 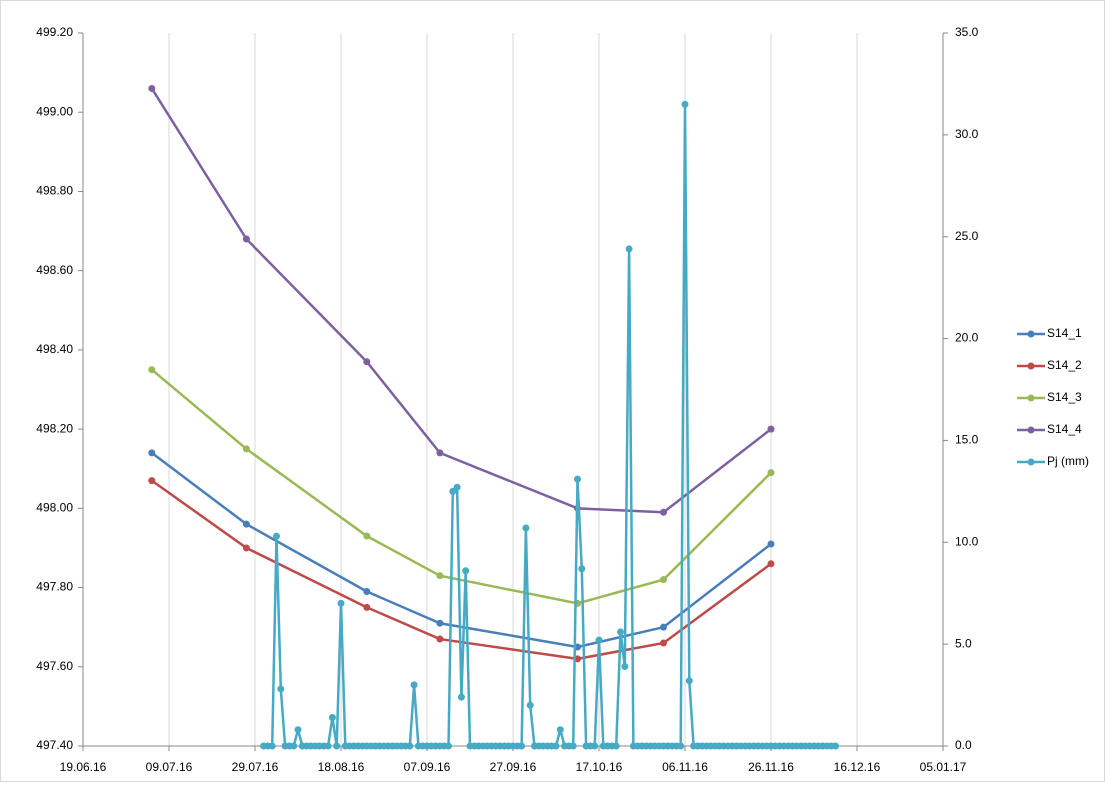 What do you see at coordinates (967, 236) in the screenshot?
I see `y2-tick-label: 25.0` at bounding box center [967, 236].